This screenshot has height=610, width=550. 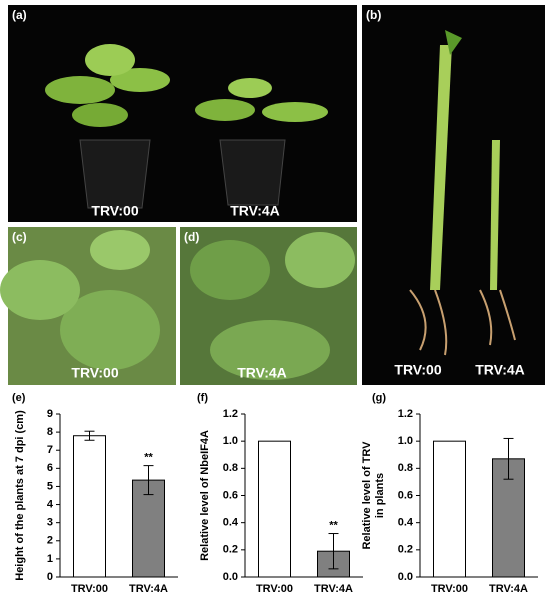 What do you see at coordinates (379, 398) in the screenshot?
I see `panel-label: (g)` at bounding box center [379, 398].